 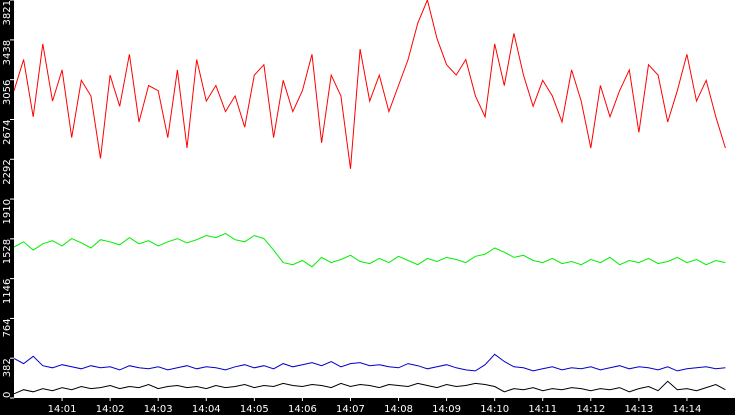 I want to click on x-tick-label: 14:04, so click(x=206, y=409).